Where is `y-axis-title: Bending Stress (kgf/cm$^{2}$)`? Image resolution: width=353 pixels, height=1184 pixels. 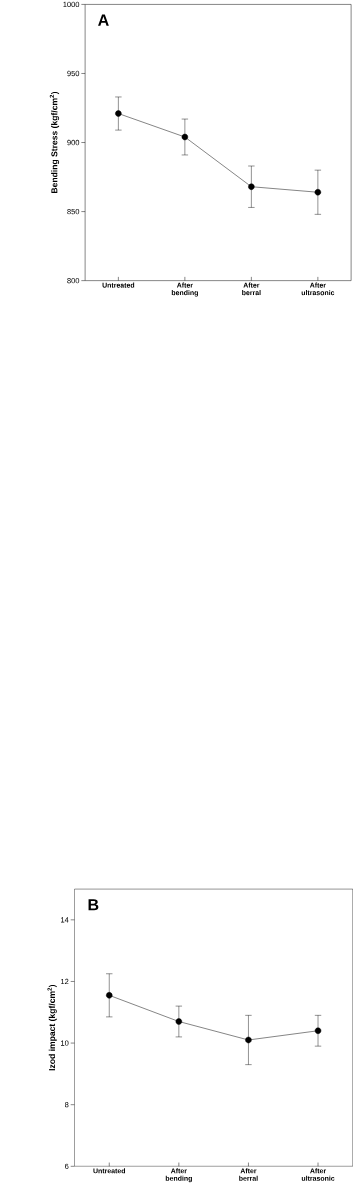
y-axis-title: Bending Stress (kgf/cm$^{2}$) is located at coordinates (54, 142).